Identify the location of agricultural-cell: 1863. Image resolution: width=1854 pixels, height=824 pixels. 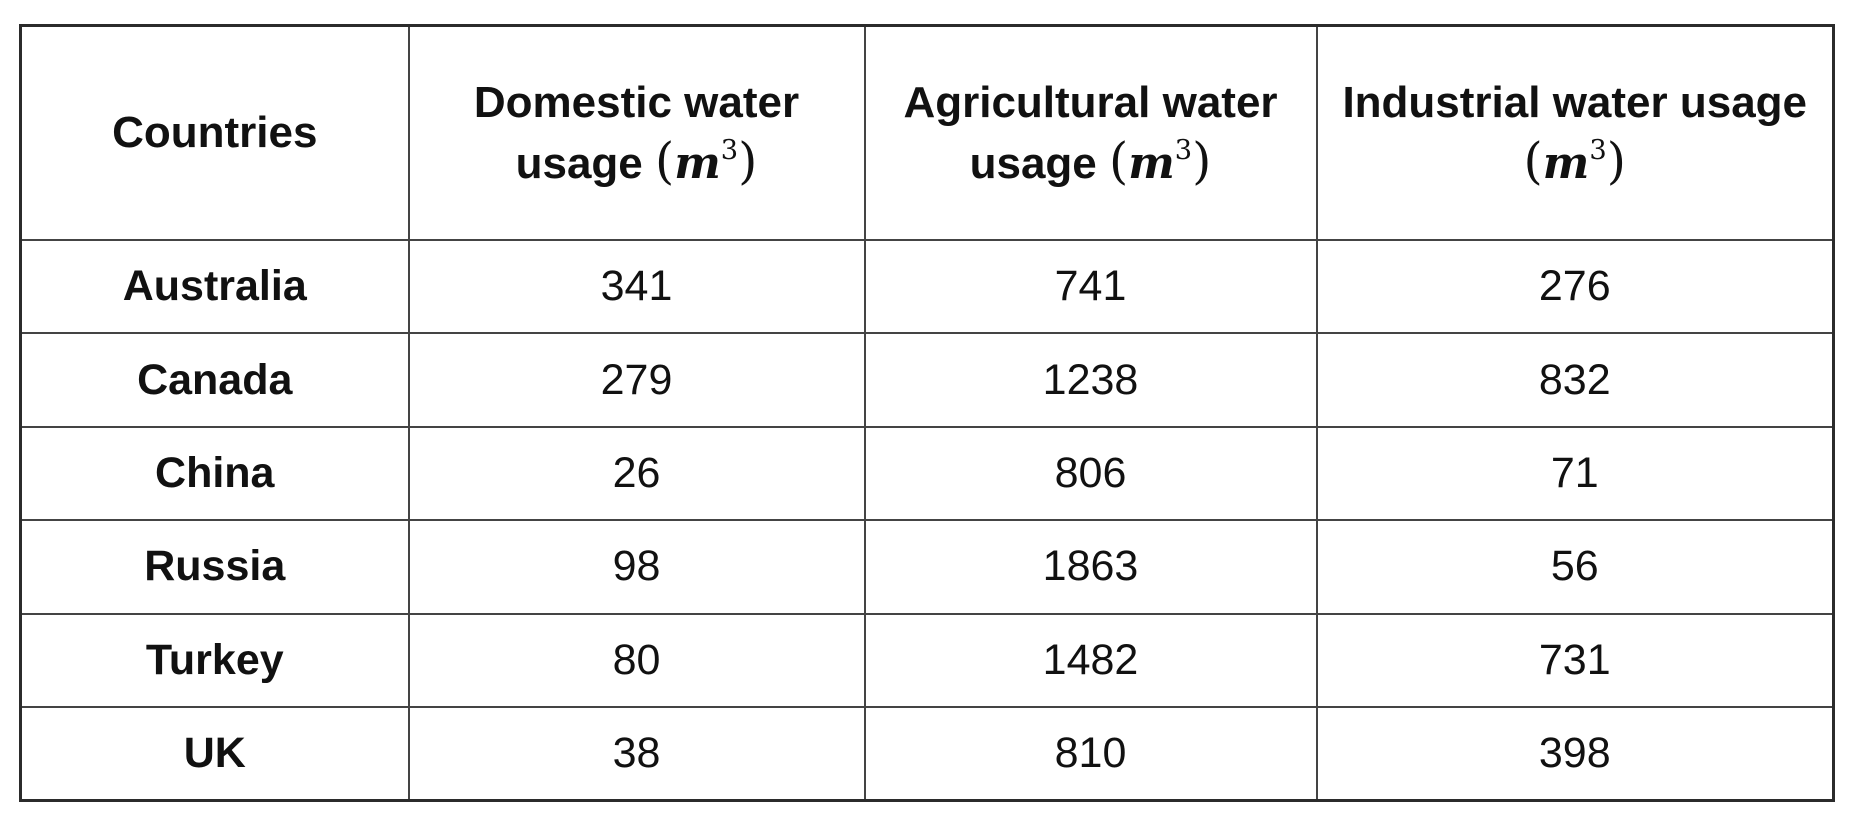
(1090, 567).